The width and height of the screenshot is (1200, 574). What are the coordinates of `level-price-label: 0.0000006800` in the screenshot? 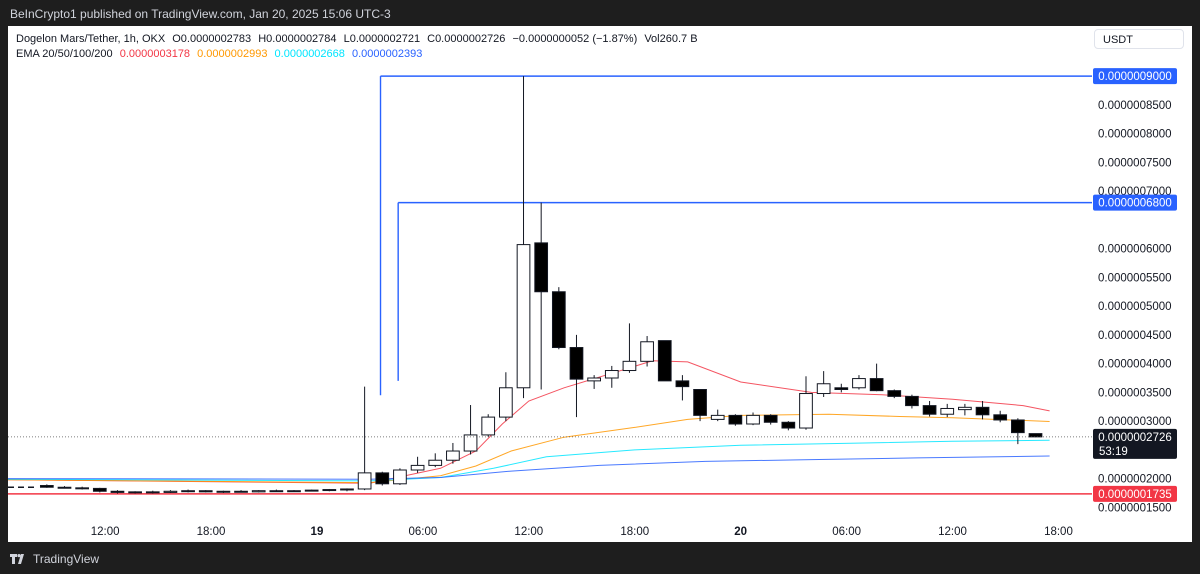 It's located at (1135, 204).